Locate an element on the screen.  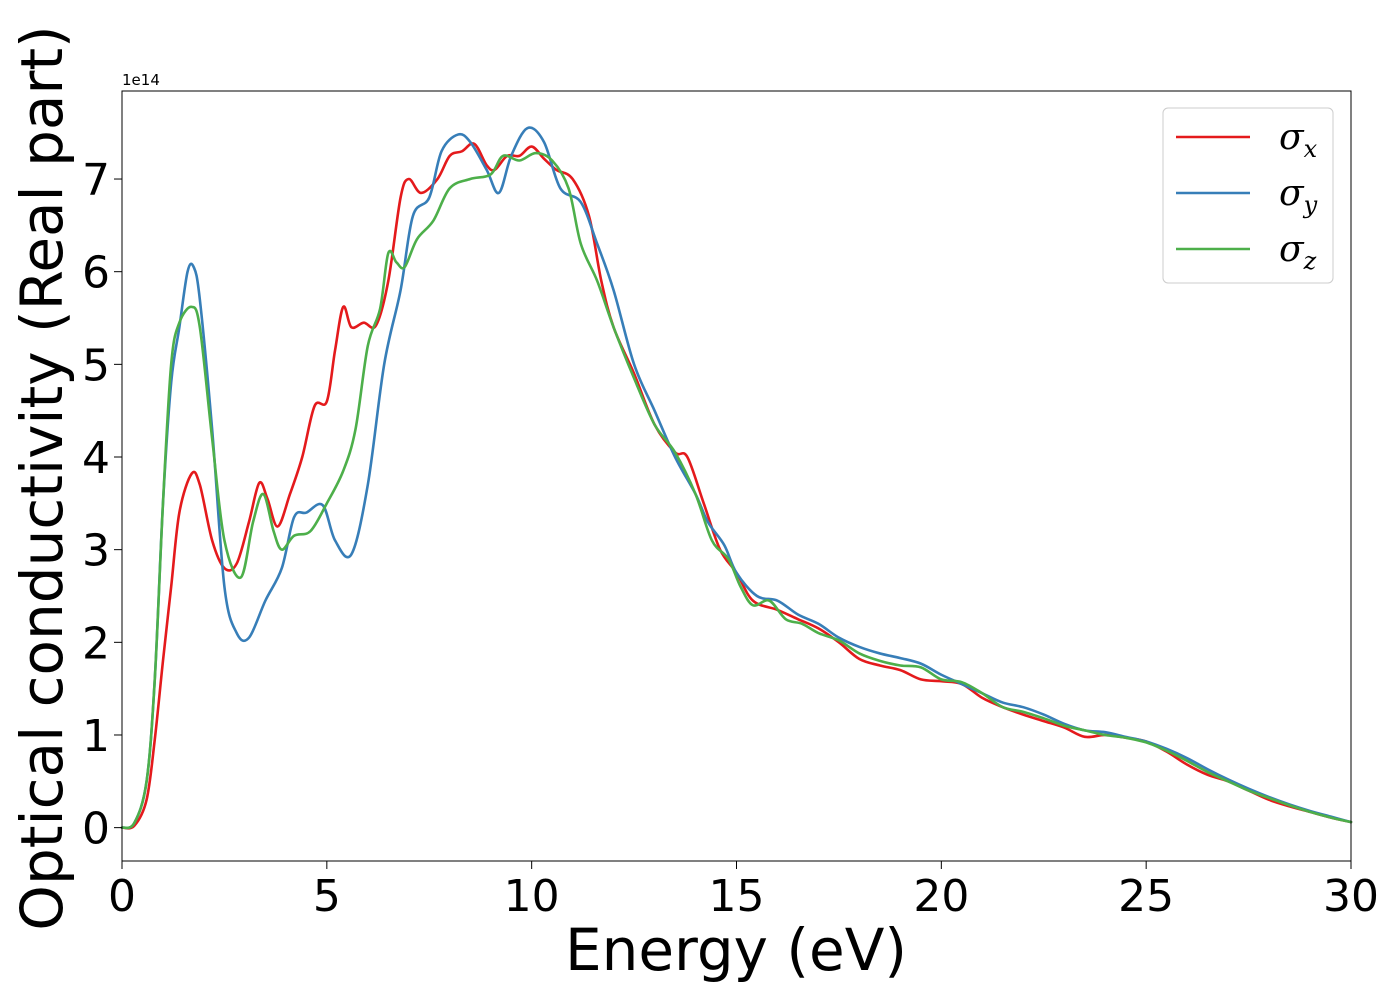
legend-label-x: σx is located at coordinates (1298, 140).